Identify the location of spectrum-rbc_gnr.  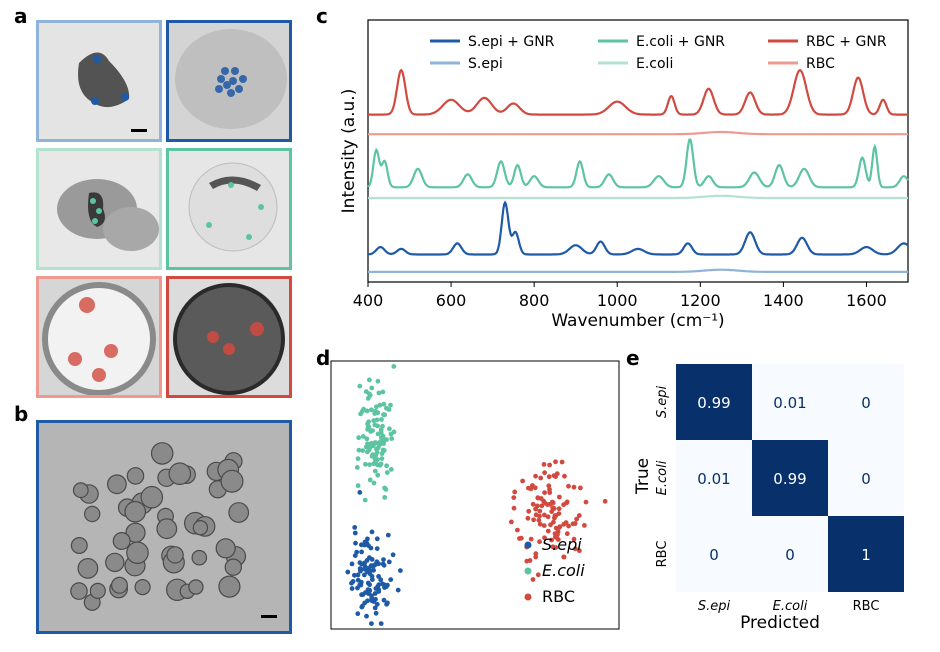
(638, 92).